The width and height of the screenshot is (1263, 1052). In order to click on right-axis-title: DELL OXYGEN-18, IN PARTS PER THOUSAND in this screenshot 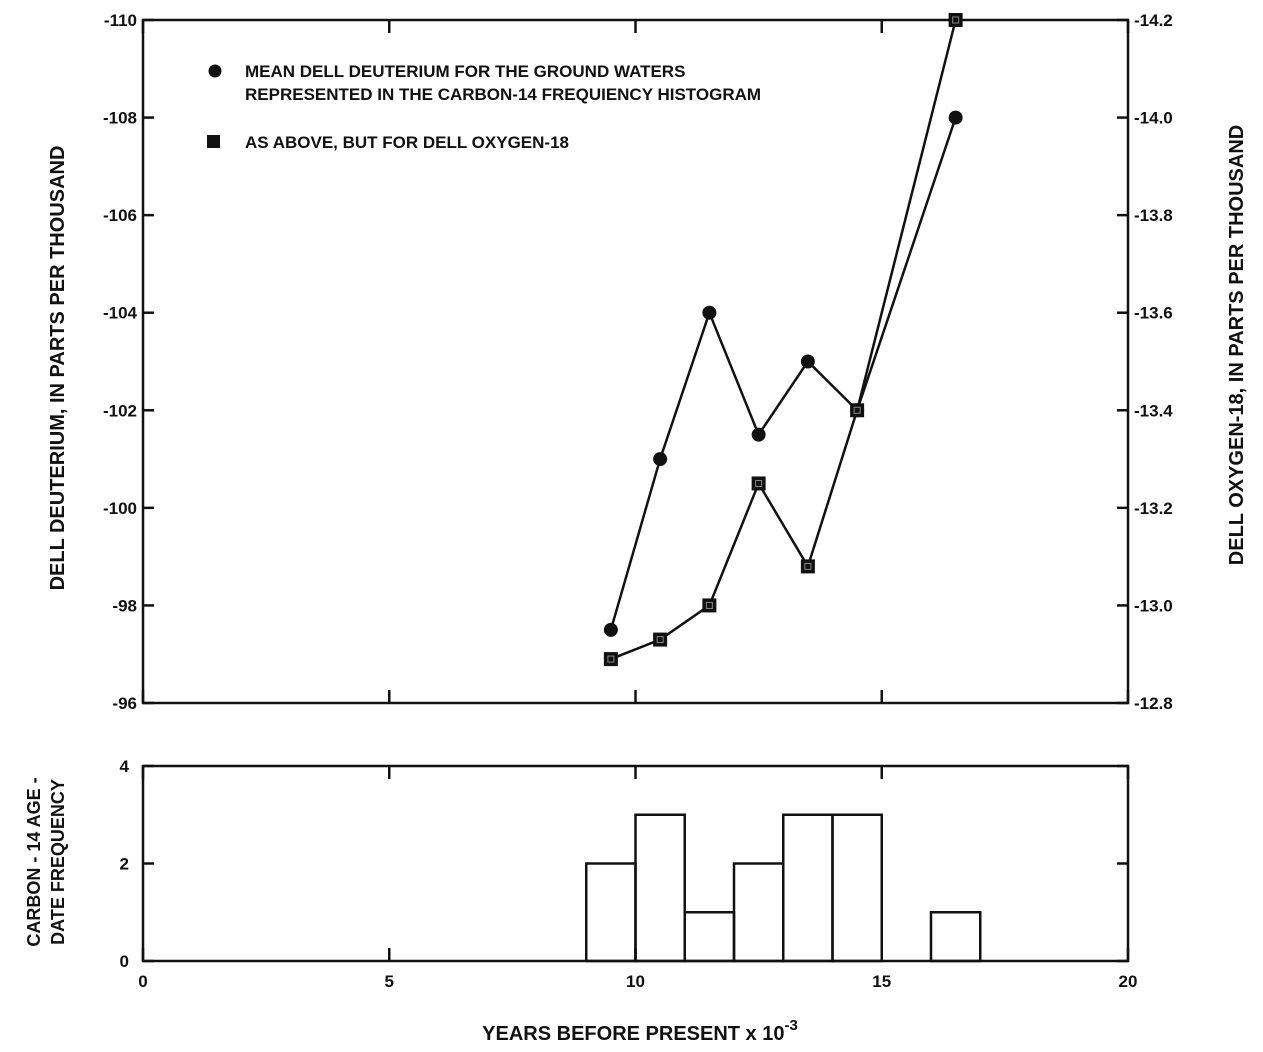, I will do `click(1237, 345)`.